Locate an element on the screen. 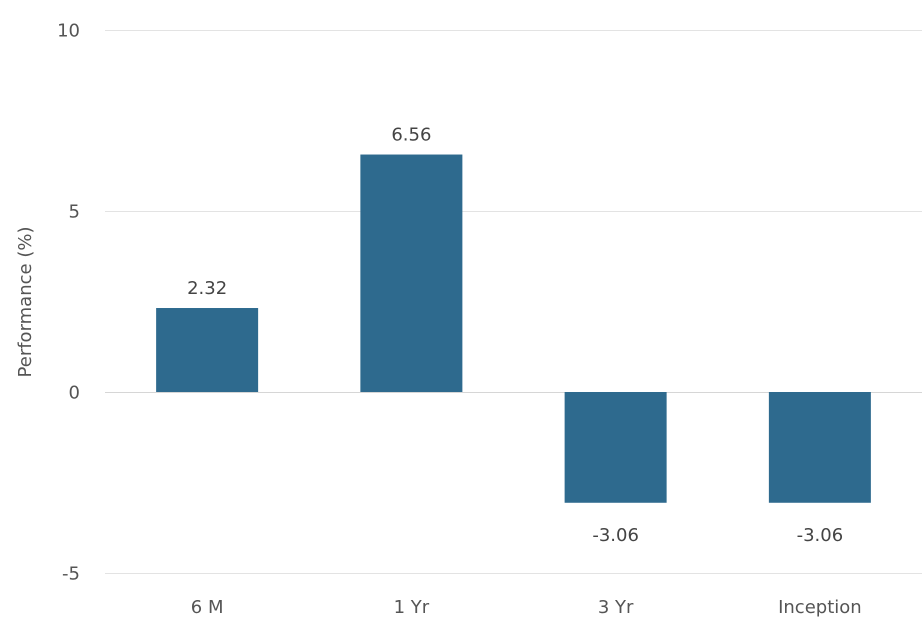  x-category-label: Inception is located at coordinates (820, 607).